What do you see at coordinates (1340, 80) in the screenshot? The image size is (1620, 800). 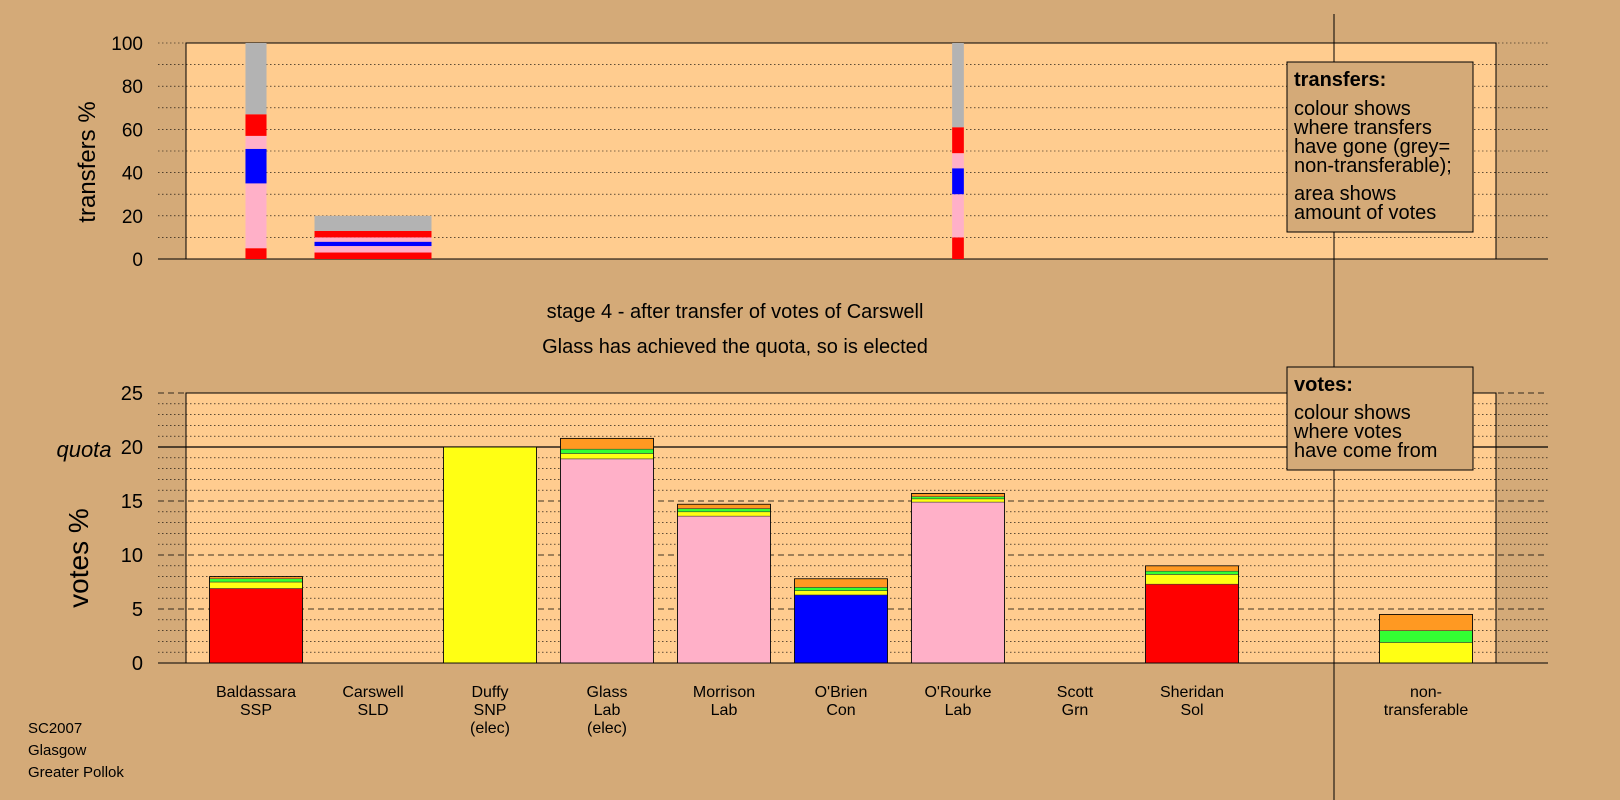 I see `transfers-legend-title: transfers:` at bounding box center [1340, 80].